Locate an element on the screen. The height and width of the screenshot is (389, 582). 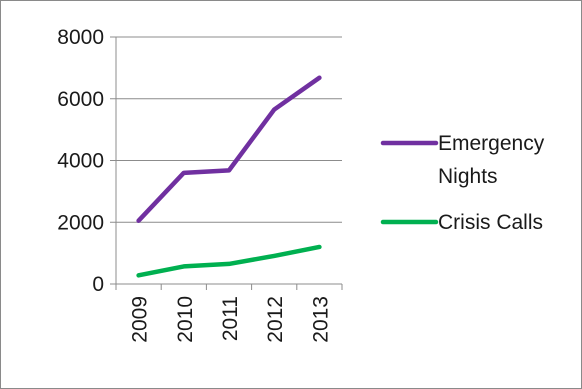
y-tick-label: 6000 is located at coordinates (80, 99).